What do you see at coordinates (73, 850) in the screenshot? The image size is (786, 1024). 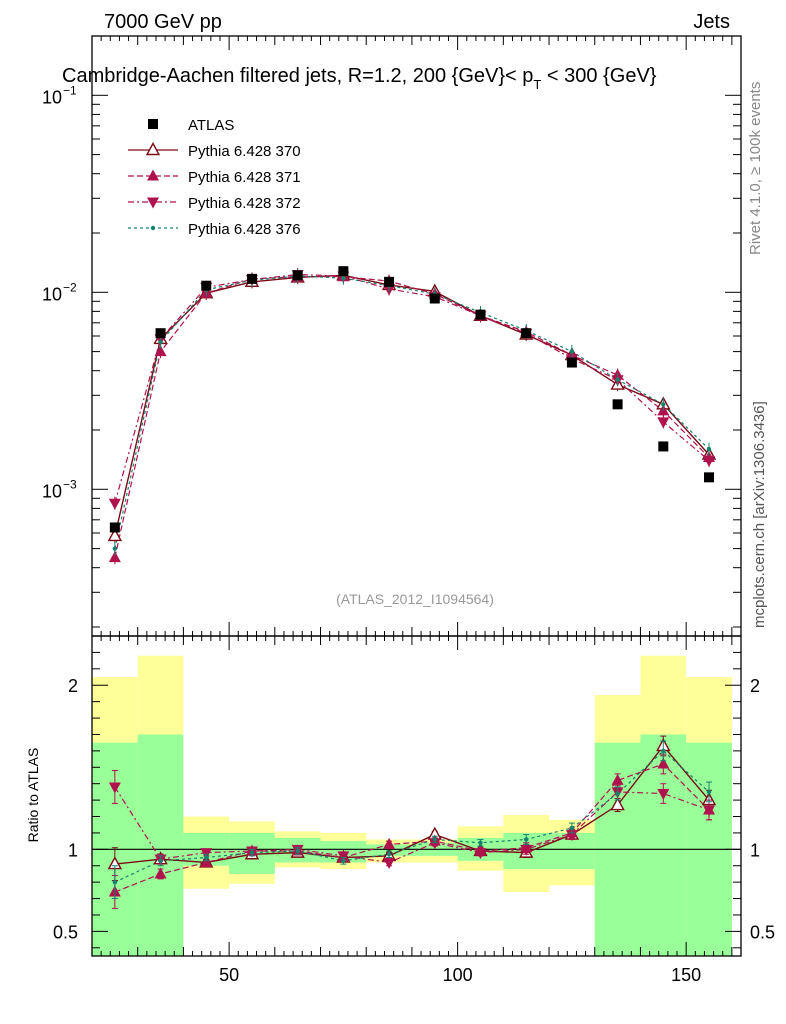 I see `ratio-y-tick-label: 1` at bounding box center [73, 850].